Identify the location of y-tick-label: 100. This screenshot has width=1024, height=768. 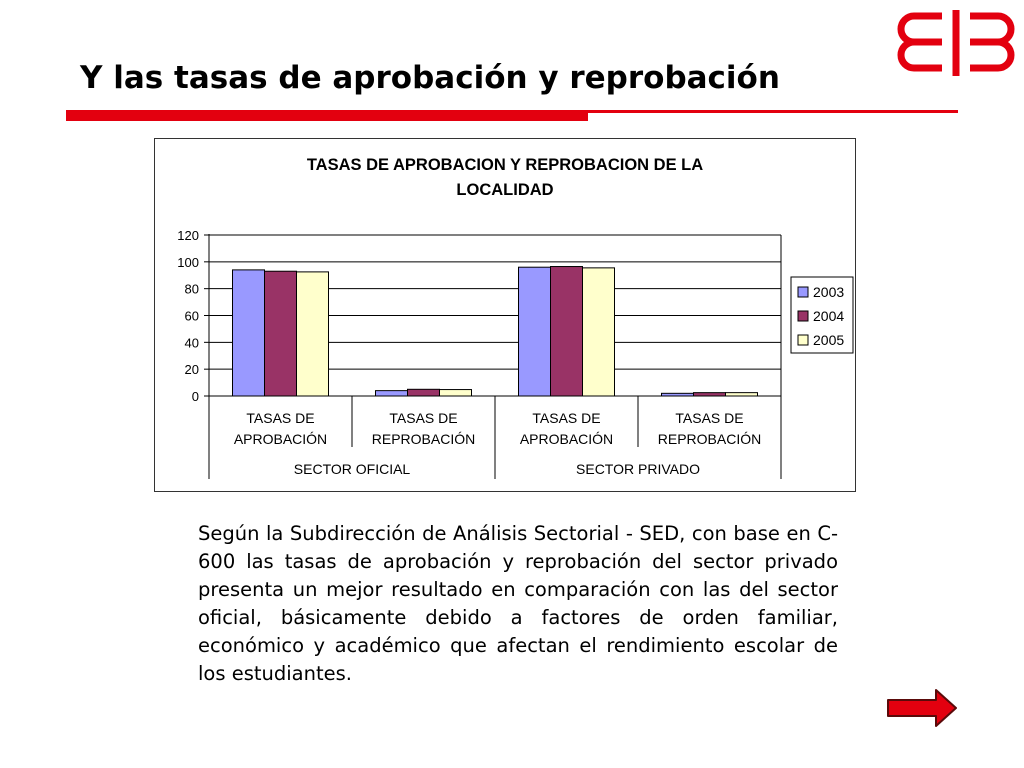
(188, 262).